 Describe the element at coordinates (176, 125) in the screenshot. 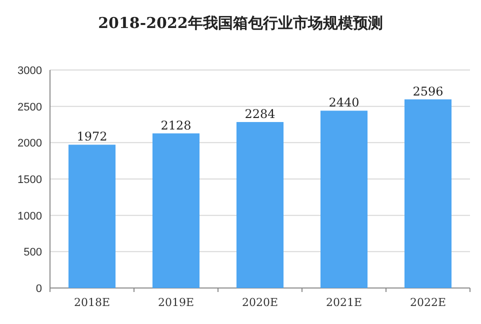

I see `data-label: 2128` at that location.